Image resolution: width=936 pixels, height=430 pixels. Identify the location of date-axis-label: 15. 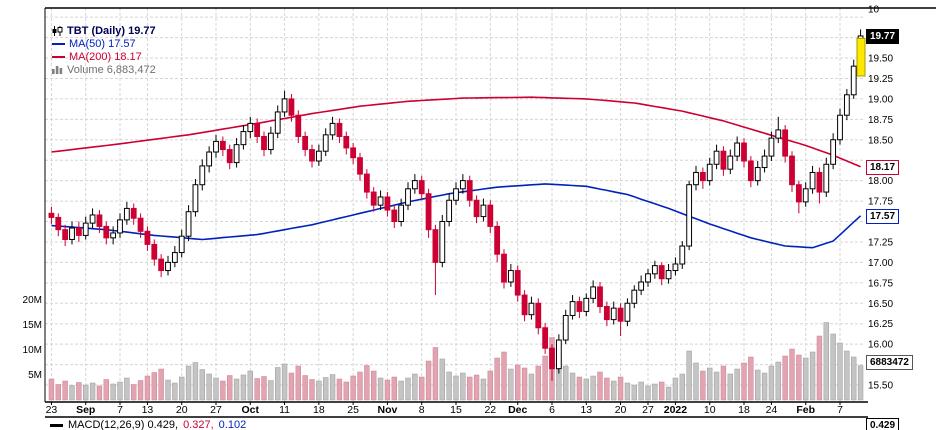
(456, 410).